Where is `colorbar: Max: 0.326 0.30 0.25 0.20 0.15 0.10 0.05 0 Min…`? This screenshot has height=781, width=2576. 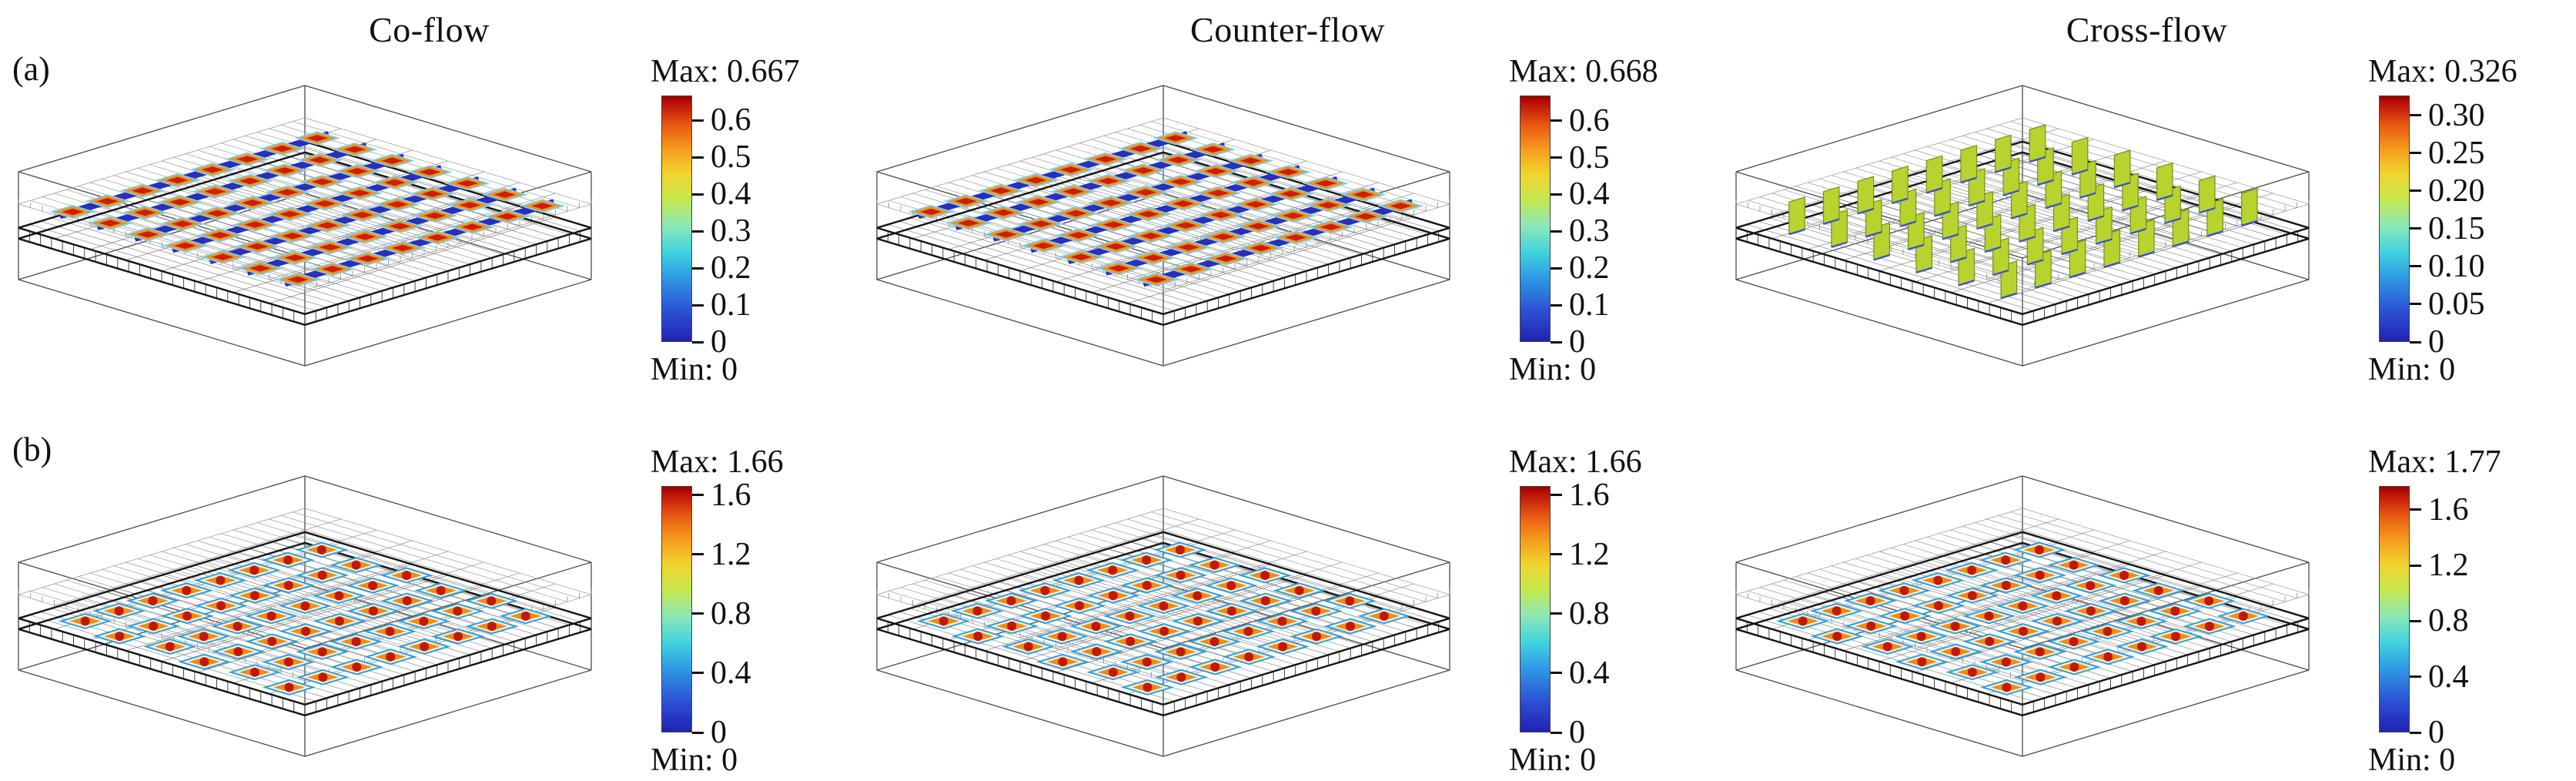
colorbar: Max: 0.326 0.30 0.25 0.20 0.15 0.10 0.05 0 Min… is located at coordinates (2471, 221).